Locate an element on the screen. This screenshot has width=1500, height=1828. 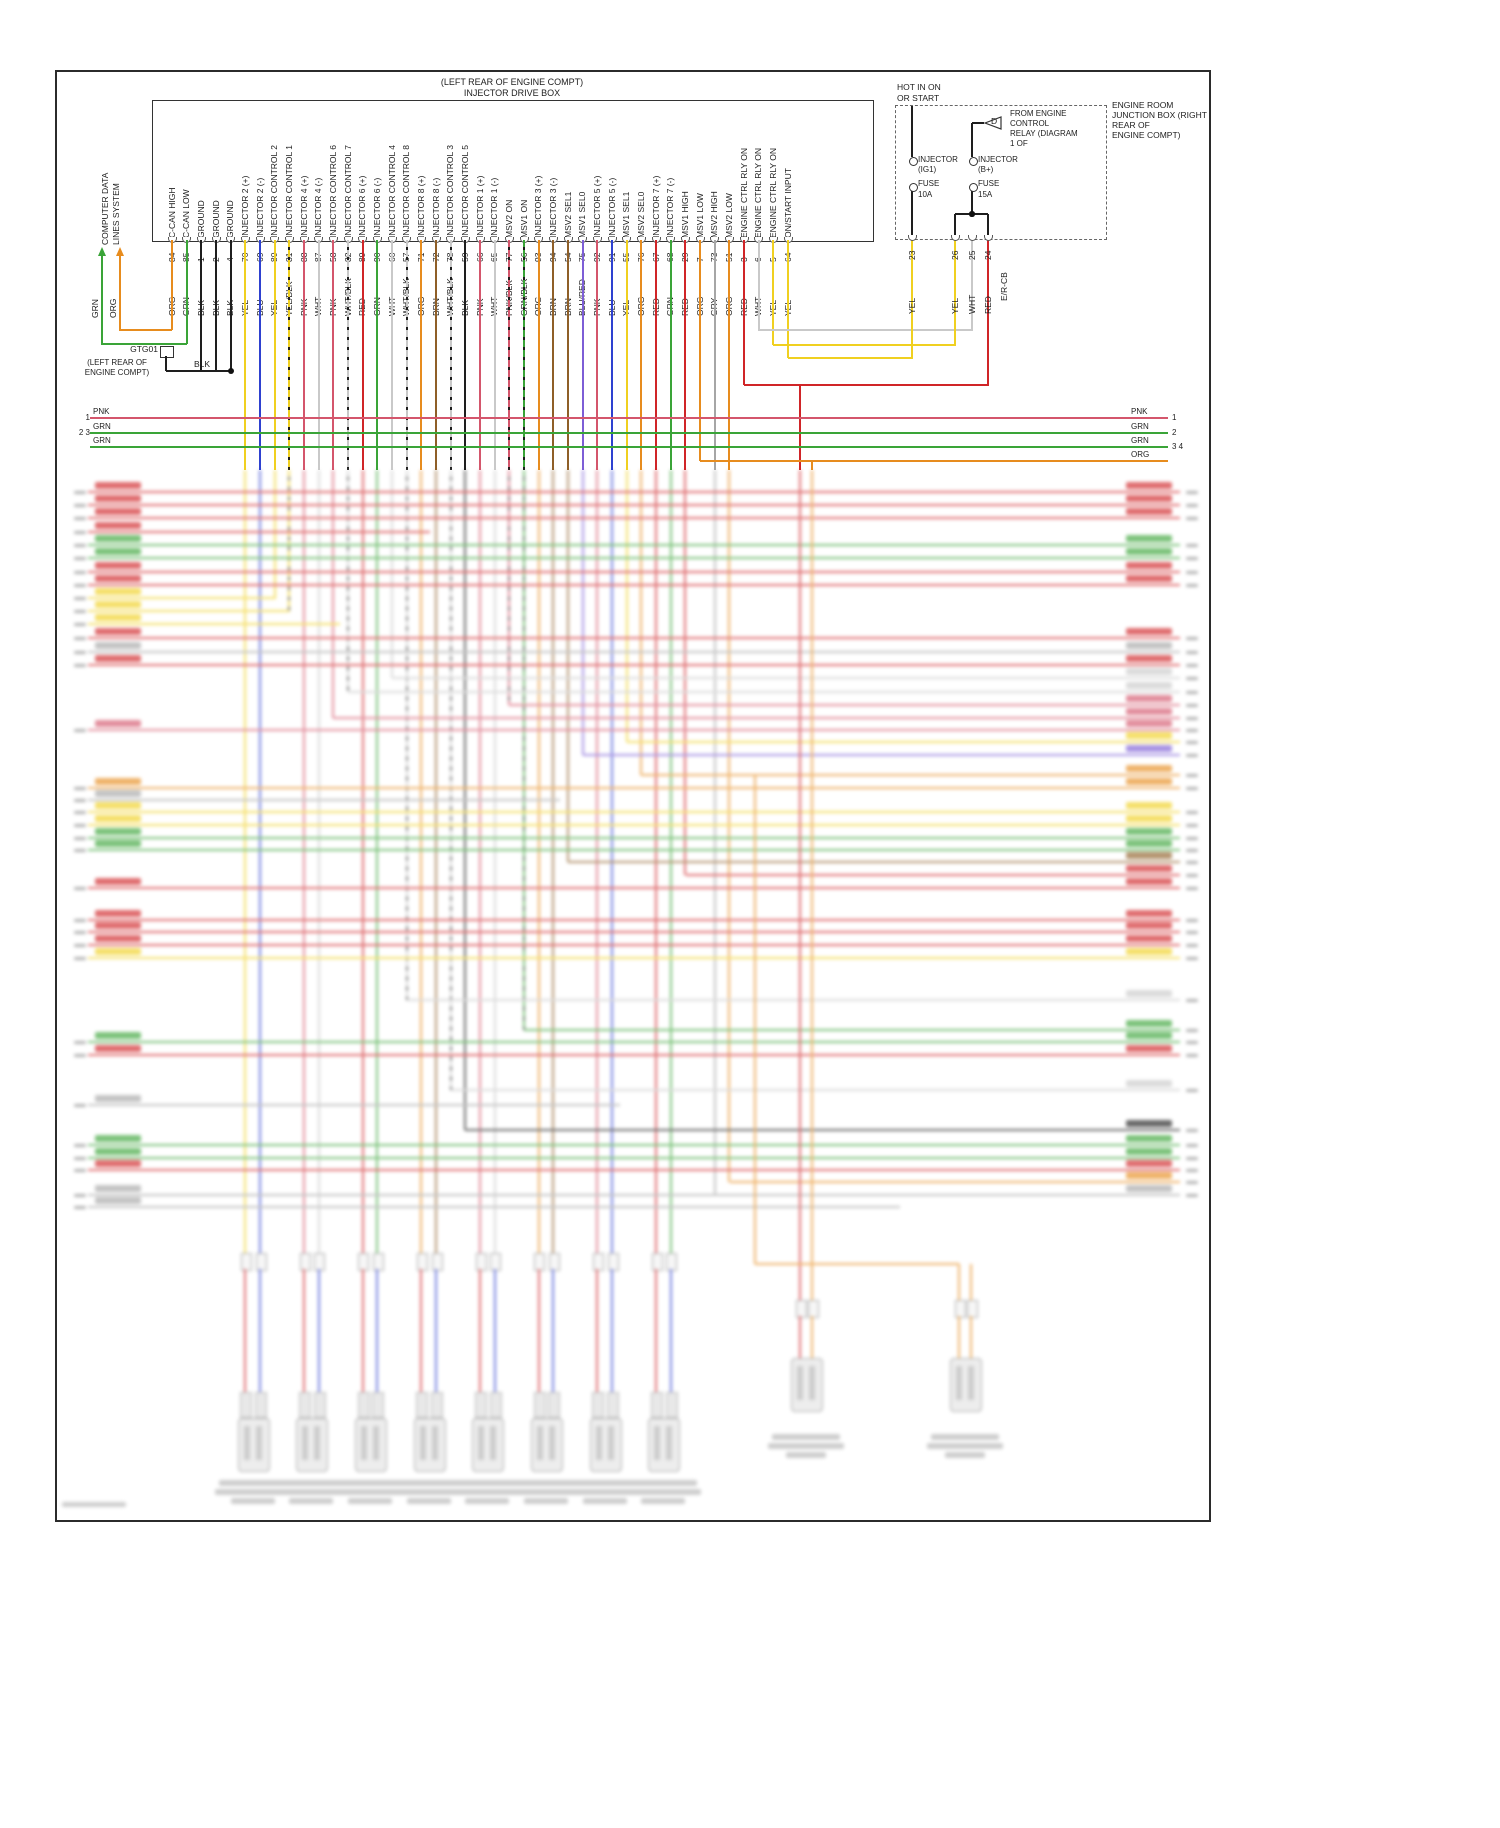
hot-pin-number: 23 is located at coordinates (911, 255).